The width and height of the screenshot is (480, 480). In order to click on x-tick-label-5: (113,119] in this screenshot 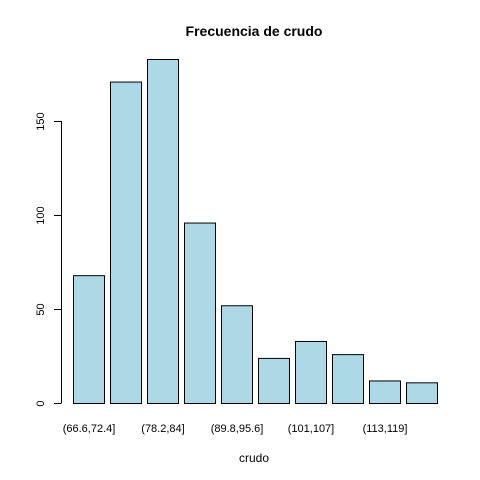, I will do `click(385, 429)`.